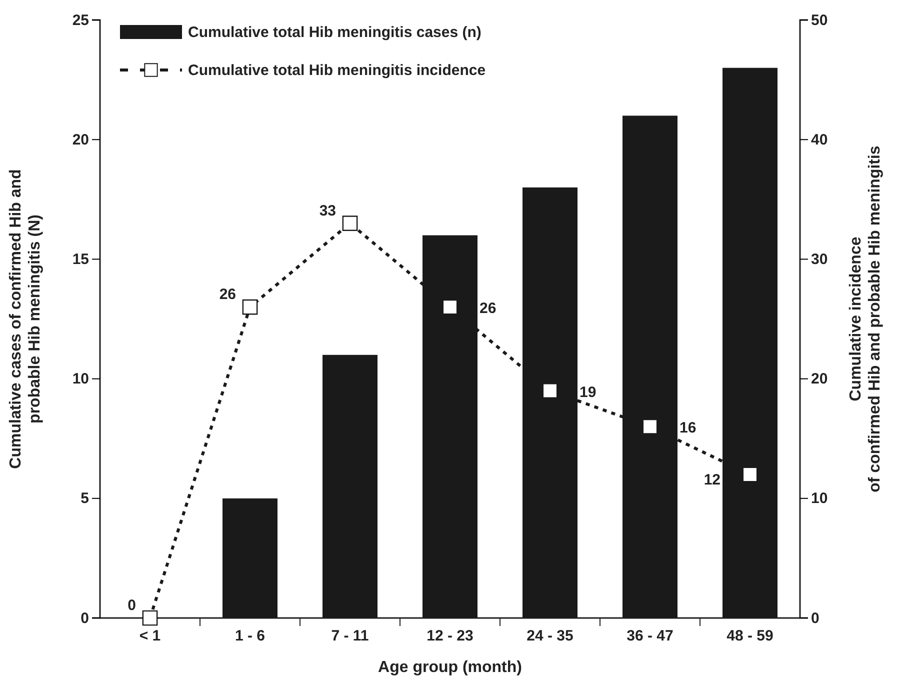  I want to click on x-tick-label: 48 - 59, so click(750, 636).